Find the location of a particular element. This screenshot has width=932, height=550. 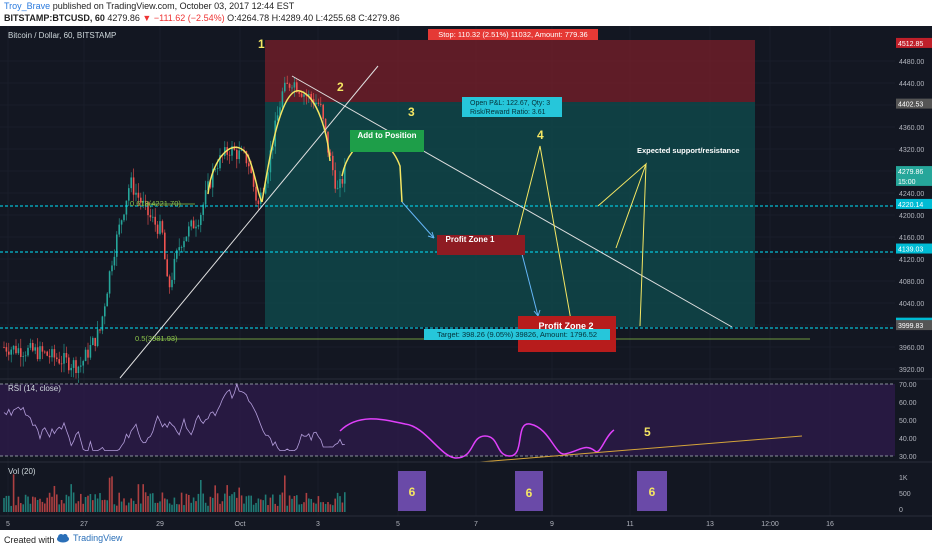

price-tick-label: 4320.00 is located at coordinates (911, 150).